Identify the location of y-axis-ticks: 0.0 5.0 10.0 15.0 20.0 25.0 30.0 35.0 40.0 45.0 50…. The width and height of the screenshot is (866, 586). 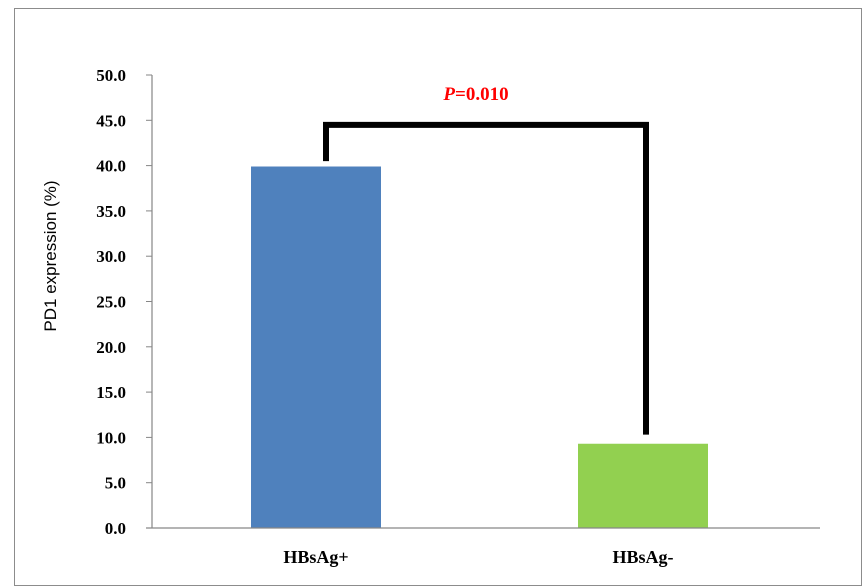
(124, 302).